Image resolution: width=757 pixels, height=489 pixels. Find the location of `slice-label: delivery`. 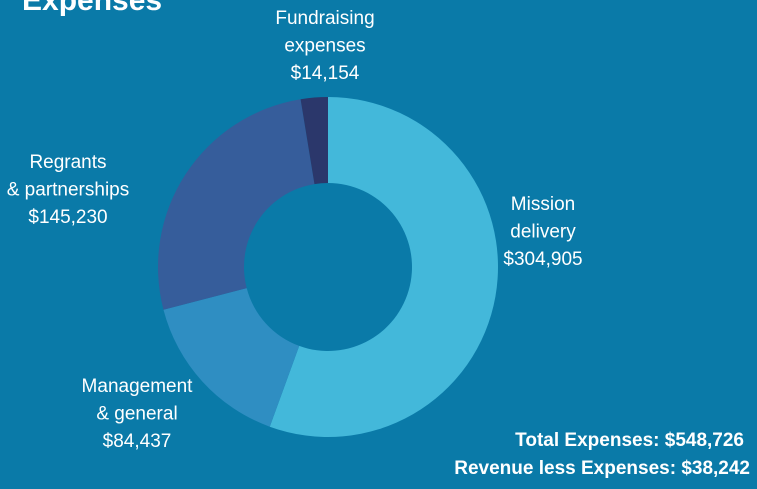

slice-label: delivery is located at coordinates (543, 232).